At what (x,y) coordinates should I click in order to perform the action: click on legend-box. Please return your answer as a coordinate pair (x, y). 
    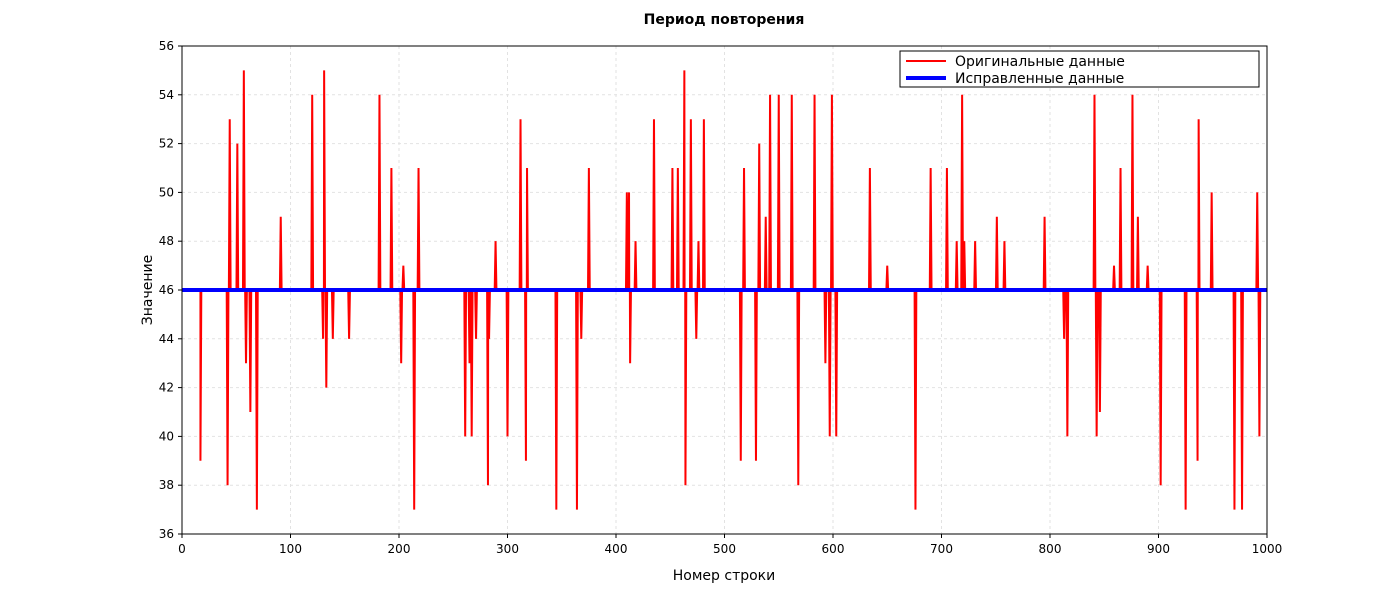
    Looking at the image, I should click on (1079, 69).